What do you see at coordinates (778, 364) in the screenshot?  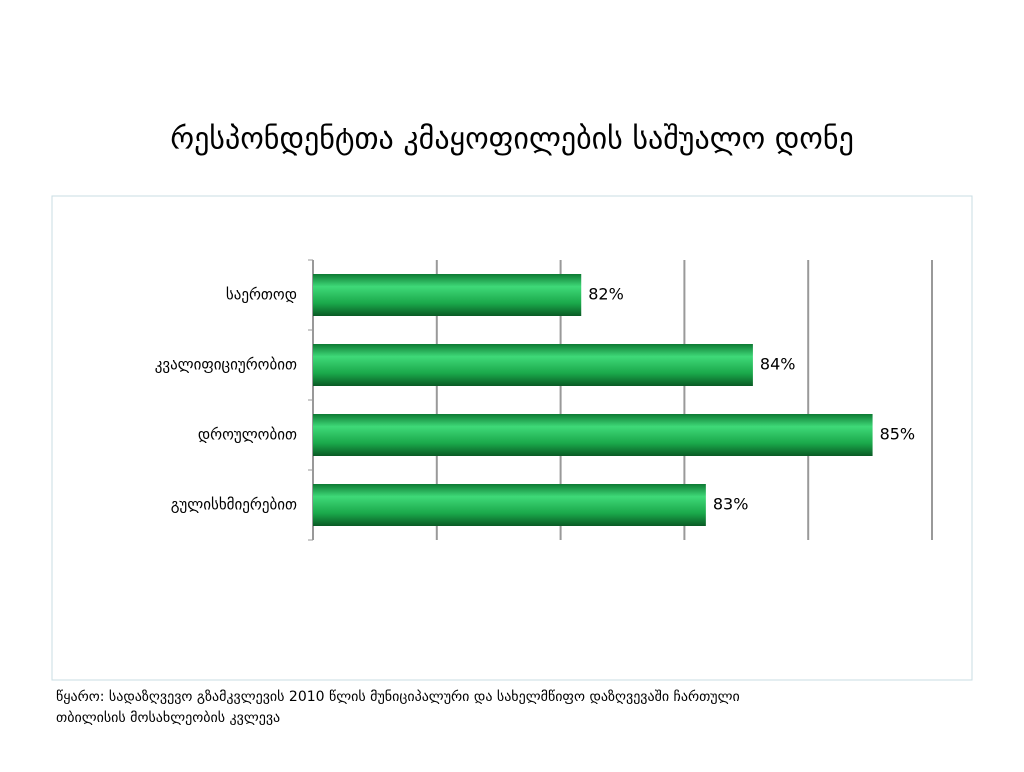 I see `value-label: 84%` at bounding box center [778, 364].